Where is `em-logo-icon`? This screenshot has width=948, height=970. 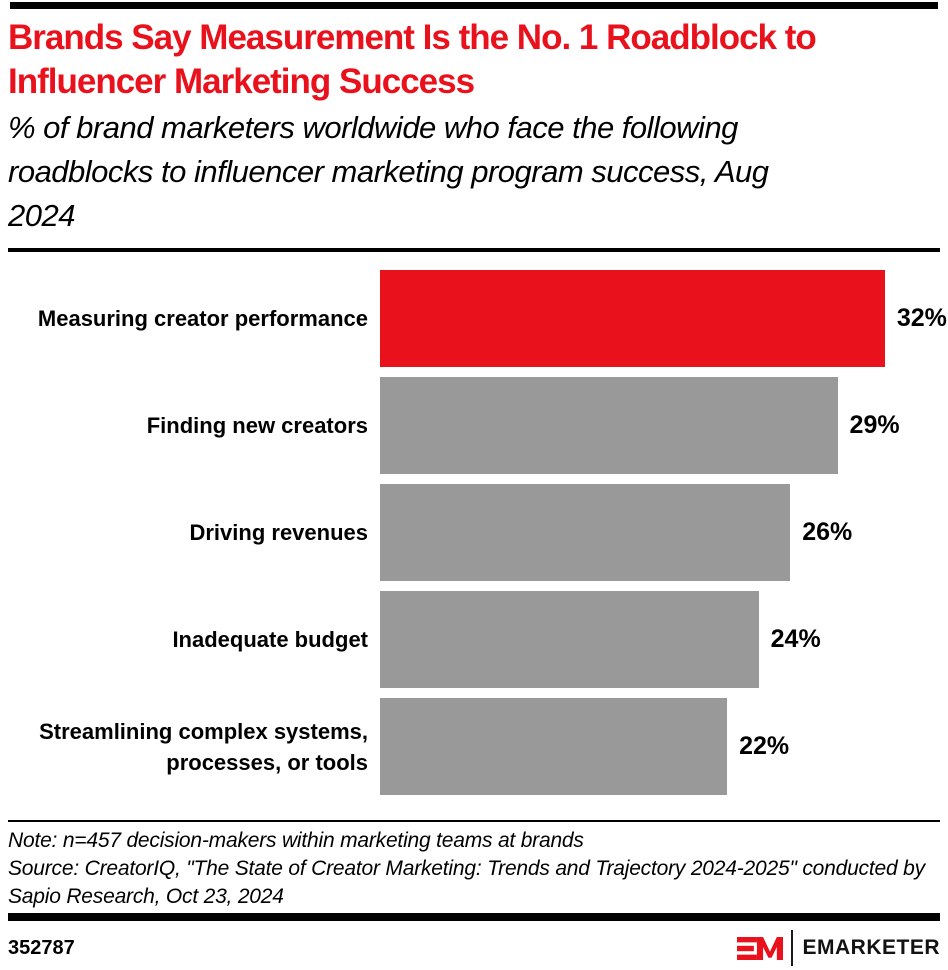
em-logo-icon is located at coordinates (760, 948).